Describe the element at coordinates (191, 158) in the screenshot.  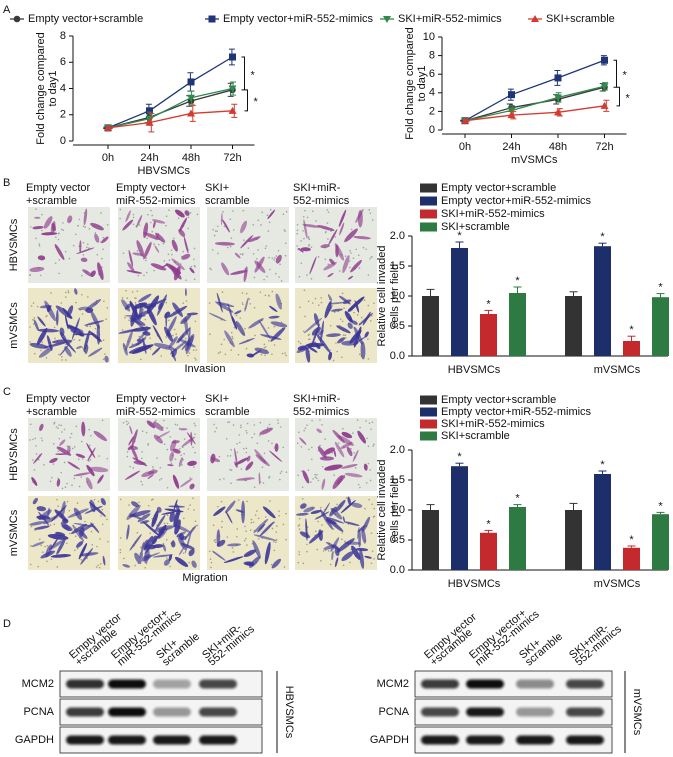
I see `x-tick-label: 48h` at that location.